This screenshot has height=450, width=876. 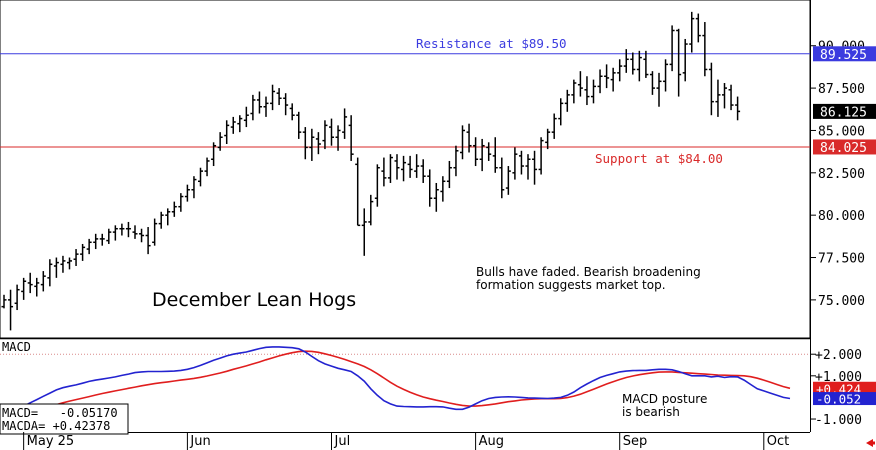 I want to click on macd-tick-label: +1.000, so click(x=838, y=377).